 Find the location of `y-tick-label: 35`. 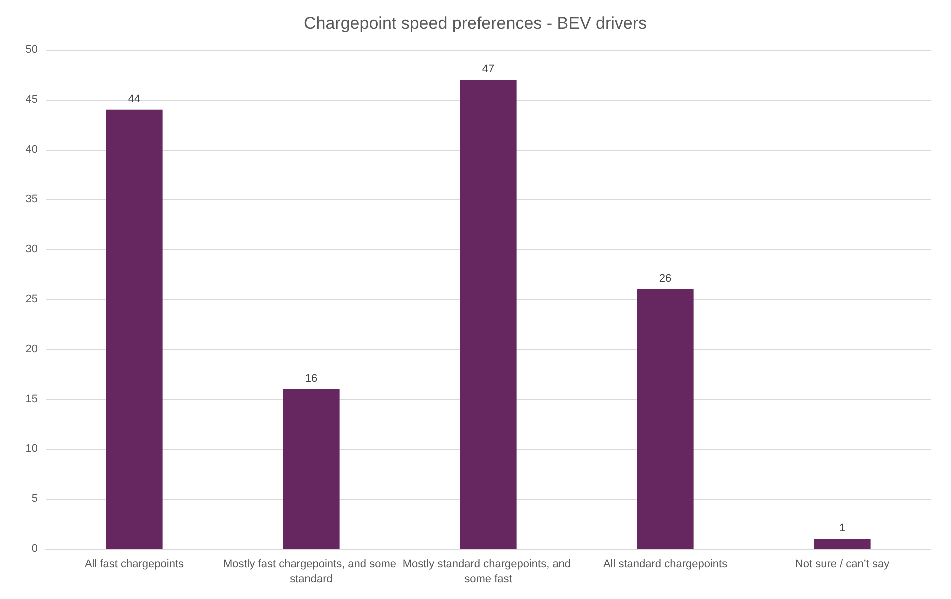

y-tick-label: 35 is located at coordinates (32, 200).